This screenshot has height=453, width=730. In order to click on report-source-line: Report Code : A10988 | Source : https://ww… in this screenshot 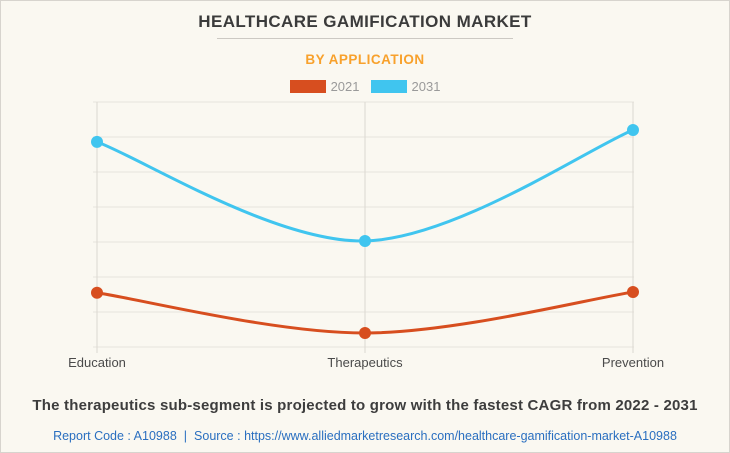, I will do `click(365, 436)`.